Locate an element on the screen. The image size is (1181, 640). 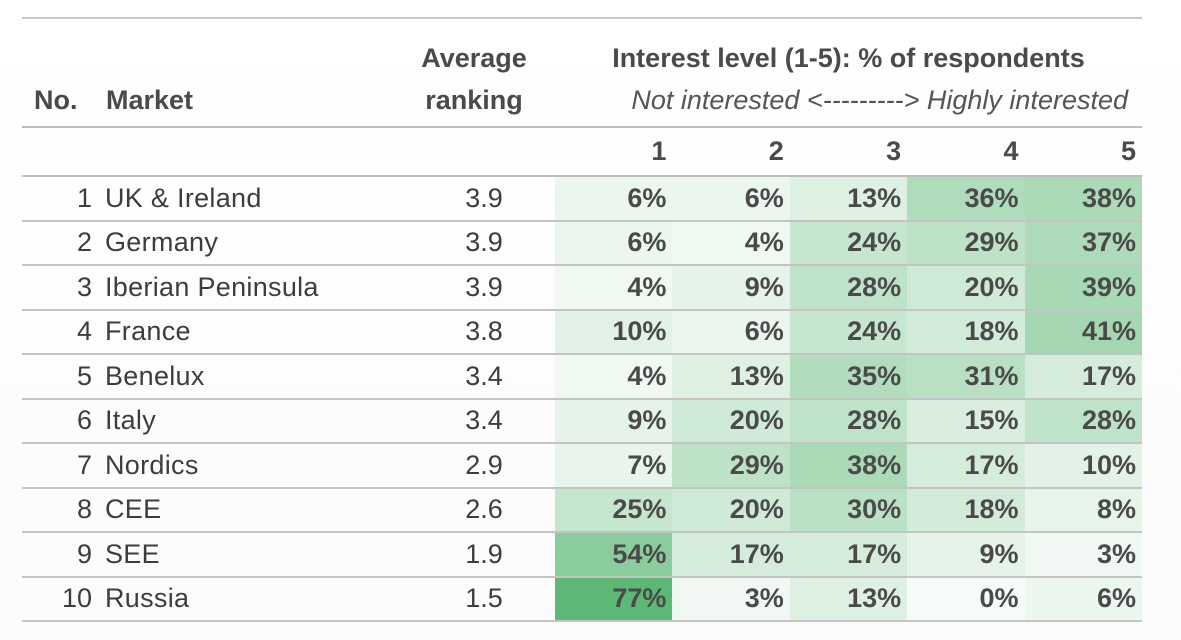
heatmap-cell: 35% is located at coordinates (848, 376).